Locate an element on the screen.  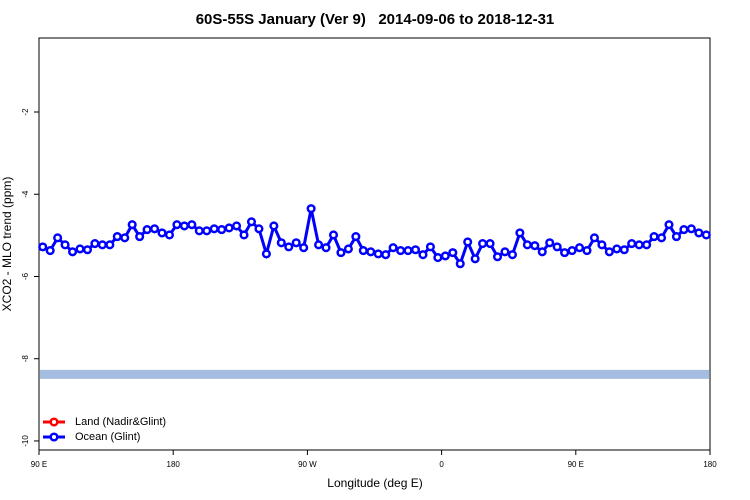
y-tick-label: -8 is located at coordinates (25, 359).